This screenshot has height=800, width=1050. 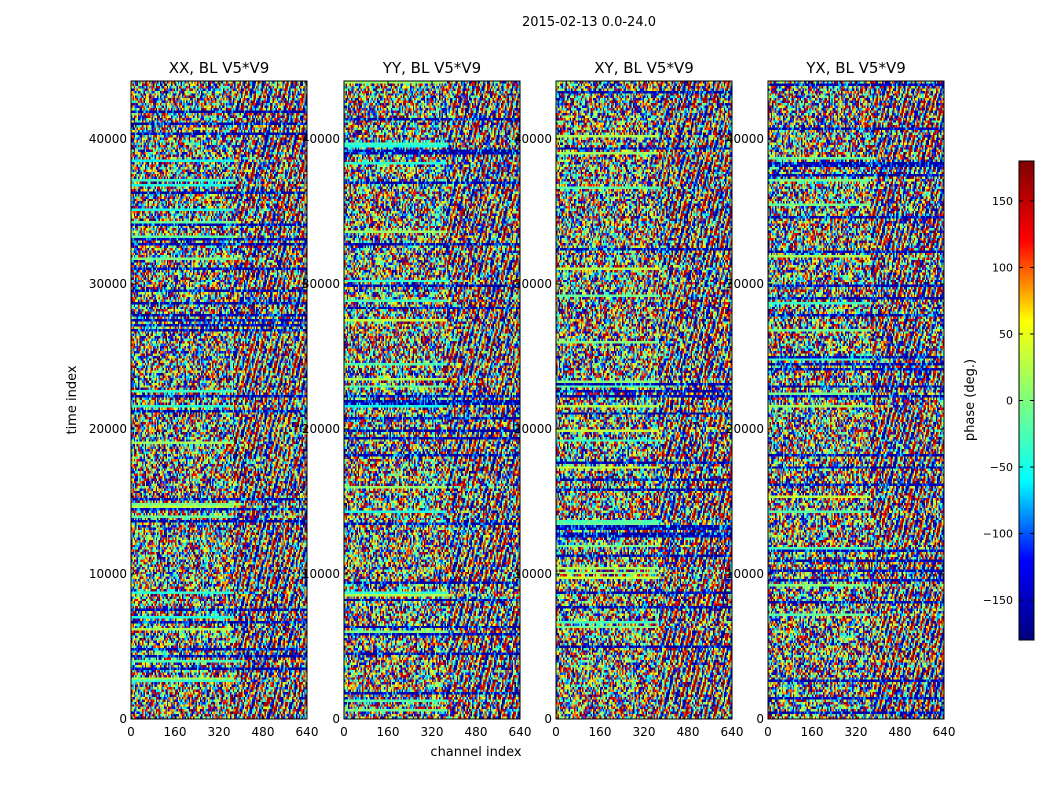 I want to click on x-axis-label: channel index, so click(x=475, y=752).